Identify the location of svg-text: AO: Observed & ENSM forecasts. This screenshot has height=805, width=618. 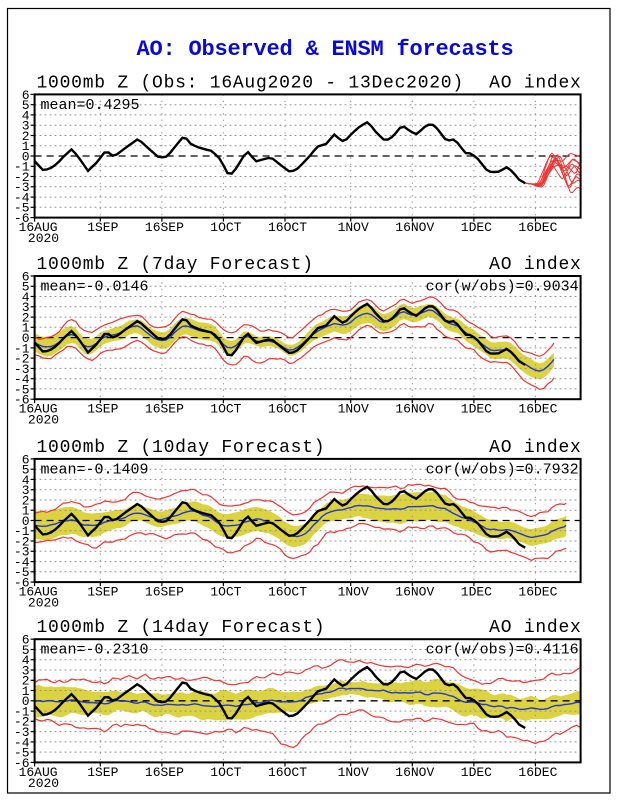
(324, 49).